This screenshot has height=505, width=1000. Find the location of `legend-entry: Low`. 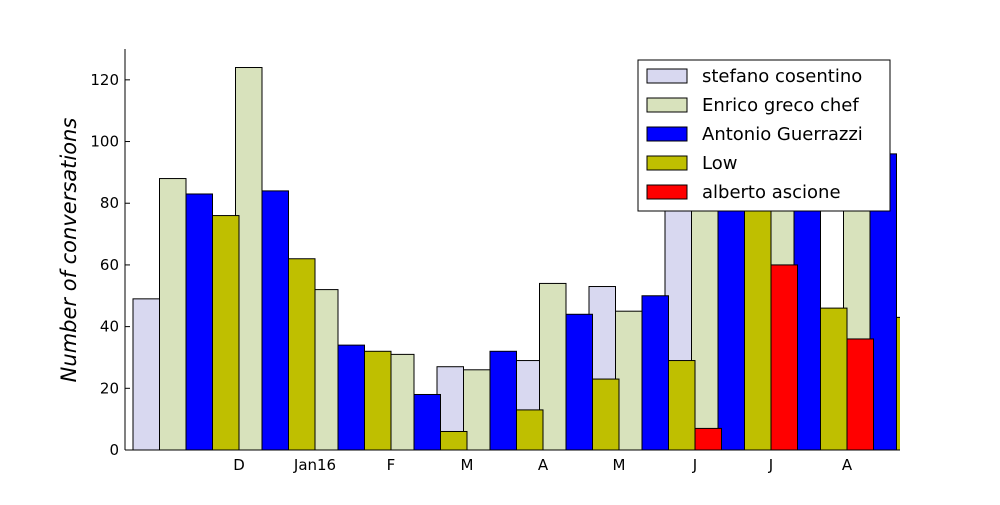

legend-entry: Low is located at coordinates (719, 163).